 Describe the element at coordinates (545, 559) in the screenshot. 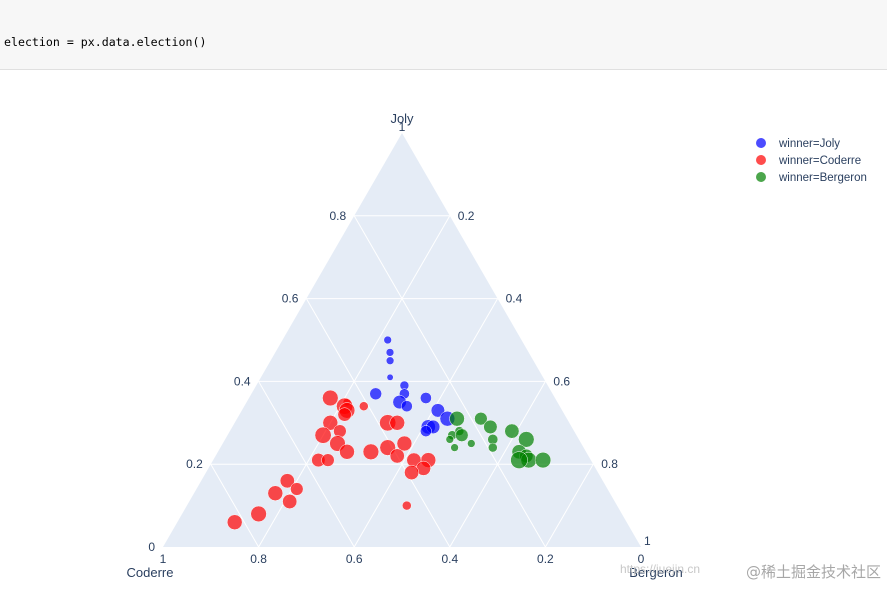

I see `tick-label-coderre: 0.2` at that location.